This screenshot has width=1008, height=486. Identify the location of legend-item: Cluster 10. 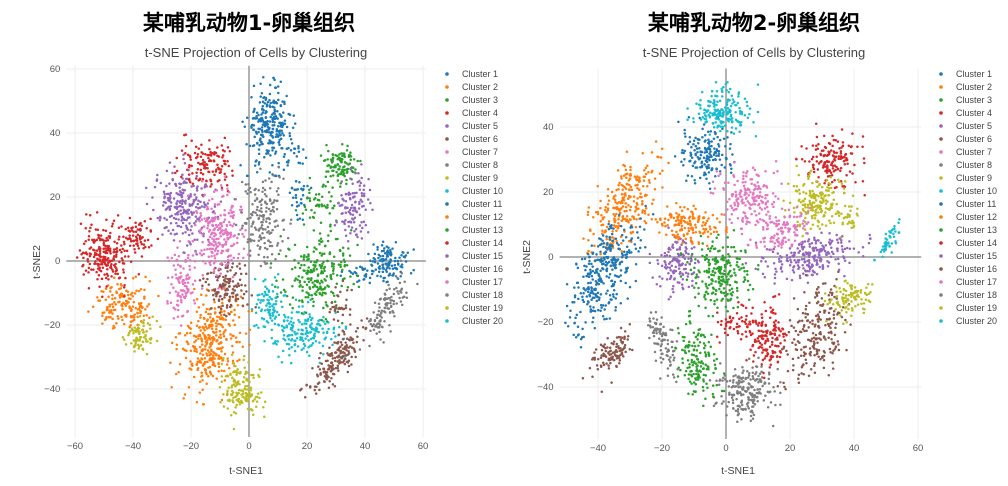
(474, 191).